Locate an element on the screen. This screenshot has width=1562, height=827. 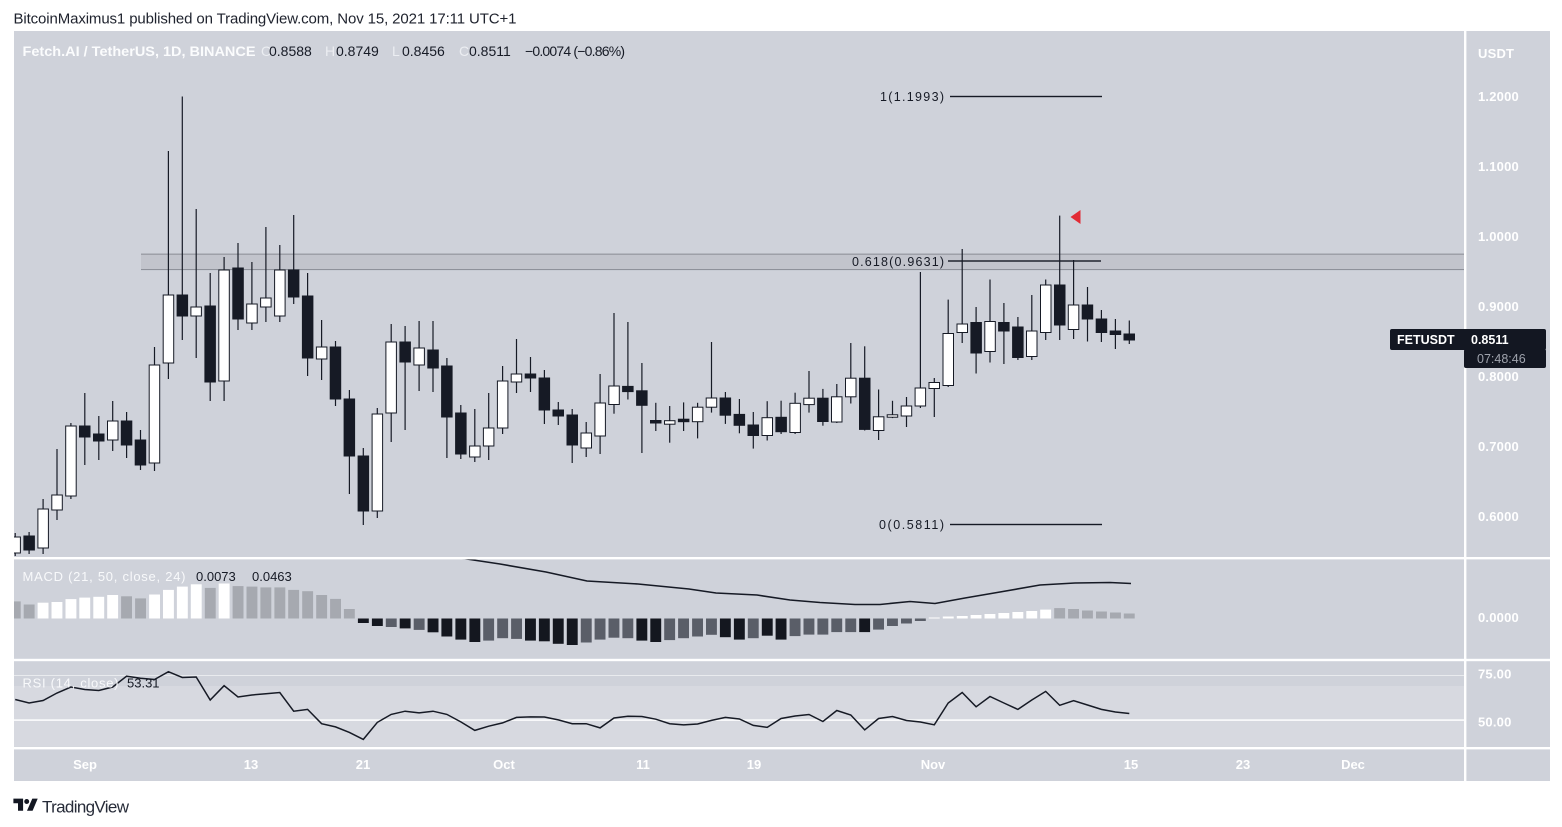
svg-text: 19 is located at coordinates (754, 764).